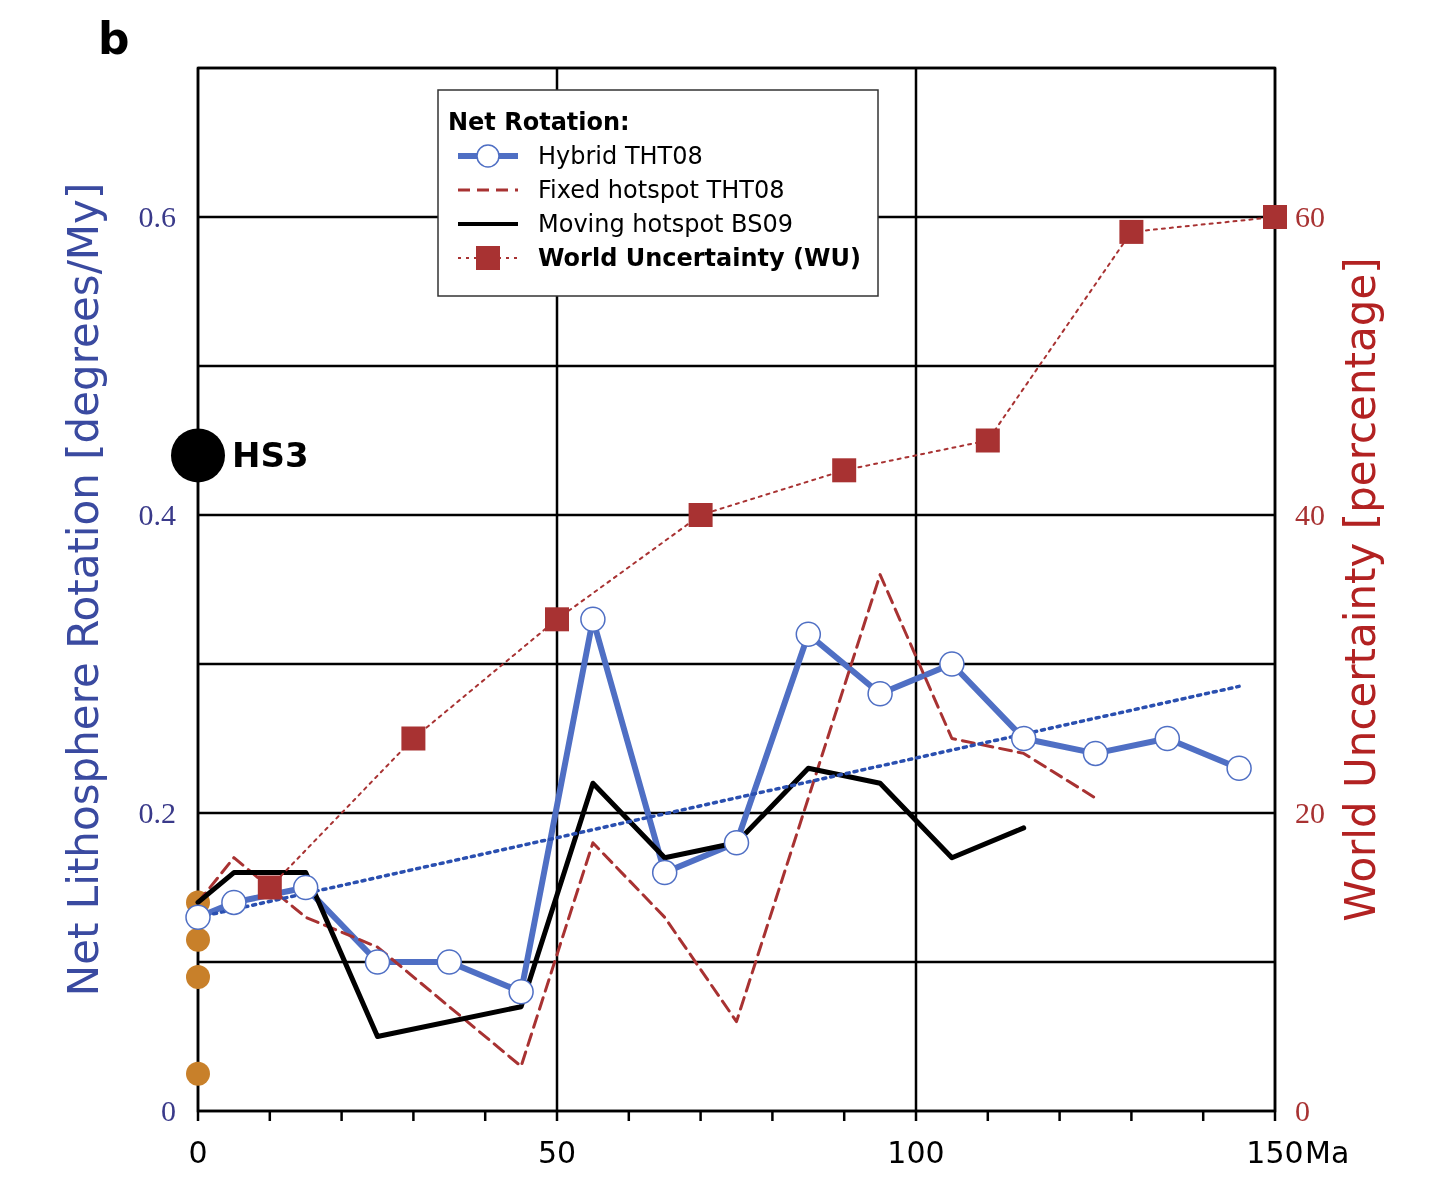 The height and width of the screenshot is (1191, 1433). I want to click on y2-tick-label: 40, so click(1310, 514).